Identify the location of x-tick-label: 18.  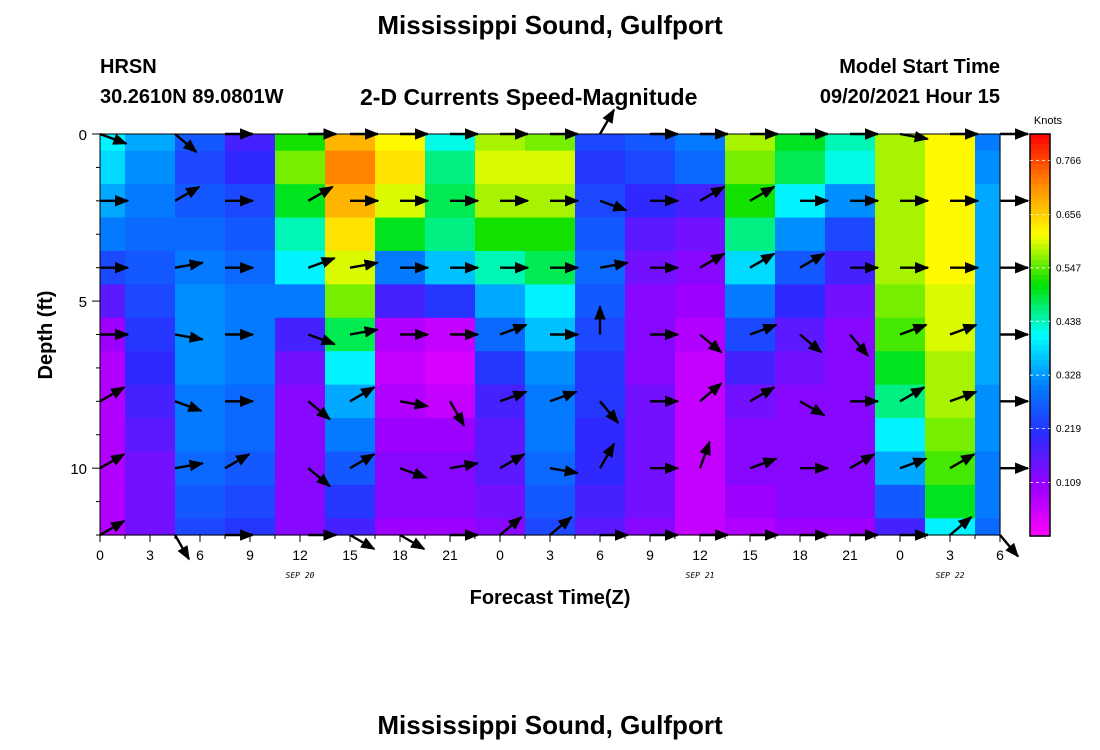
(800, 555).